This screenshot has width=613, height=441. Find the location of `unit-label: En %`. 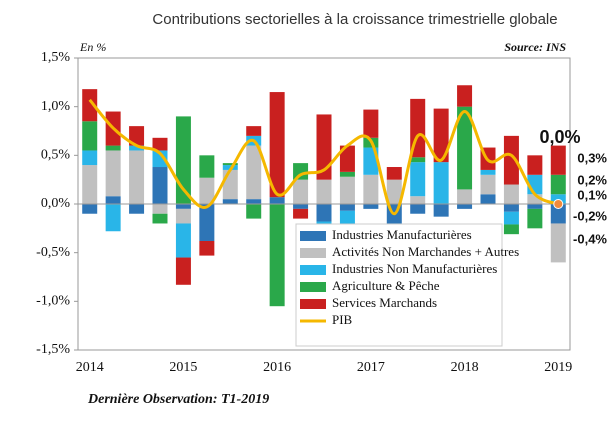

unit-label: En % is located at coordinates (92, 47).